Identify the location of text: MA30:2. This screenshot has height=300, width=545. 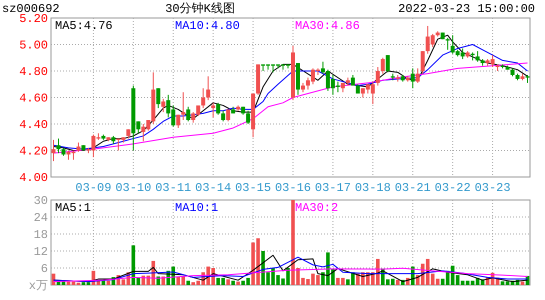
(316, 208).